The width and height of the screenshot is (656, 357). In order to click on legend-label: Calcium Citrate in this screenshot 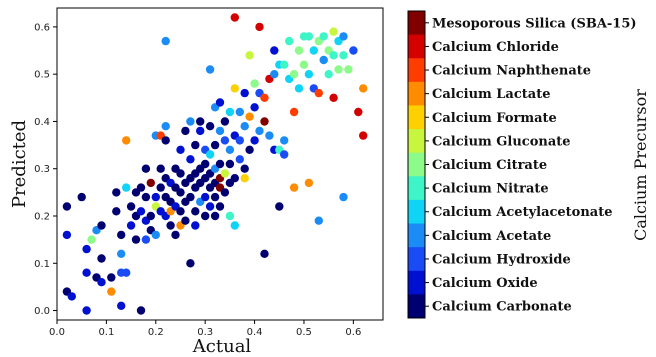, I will do `click(489, 165)`.